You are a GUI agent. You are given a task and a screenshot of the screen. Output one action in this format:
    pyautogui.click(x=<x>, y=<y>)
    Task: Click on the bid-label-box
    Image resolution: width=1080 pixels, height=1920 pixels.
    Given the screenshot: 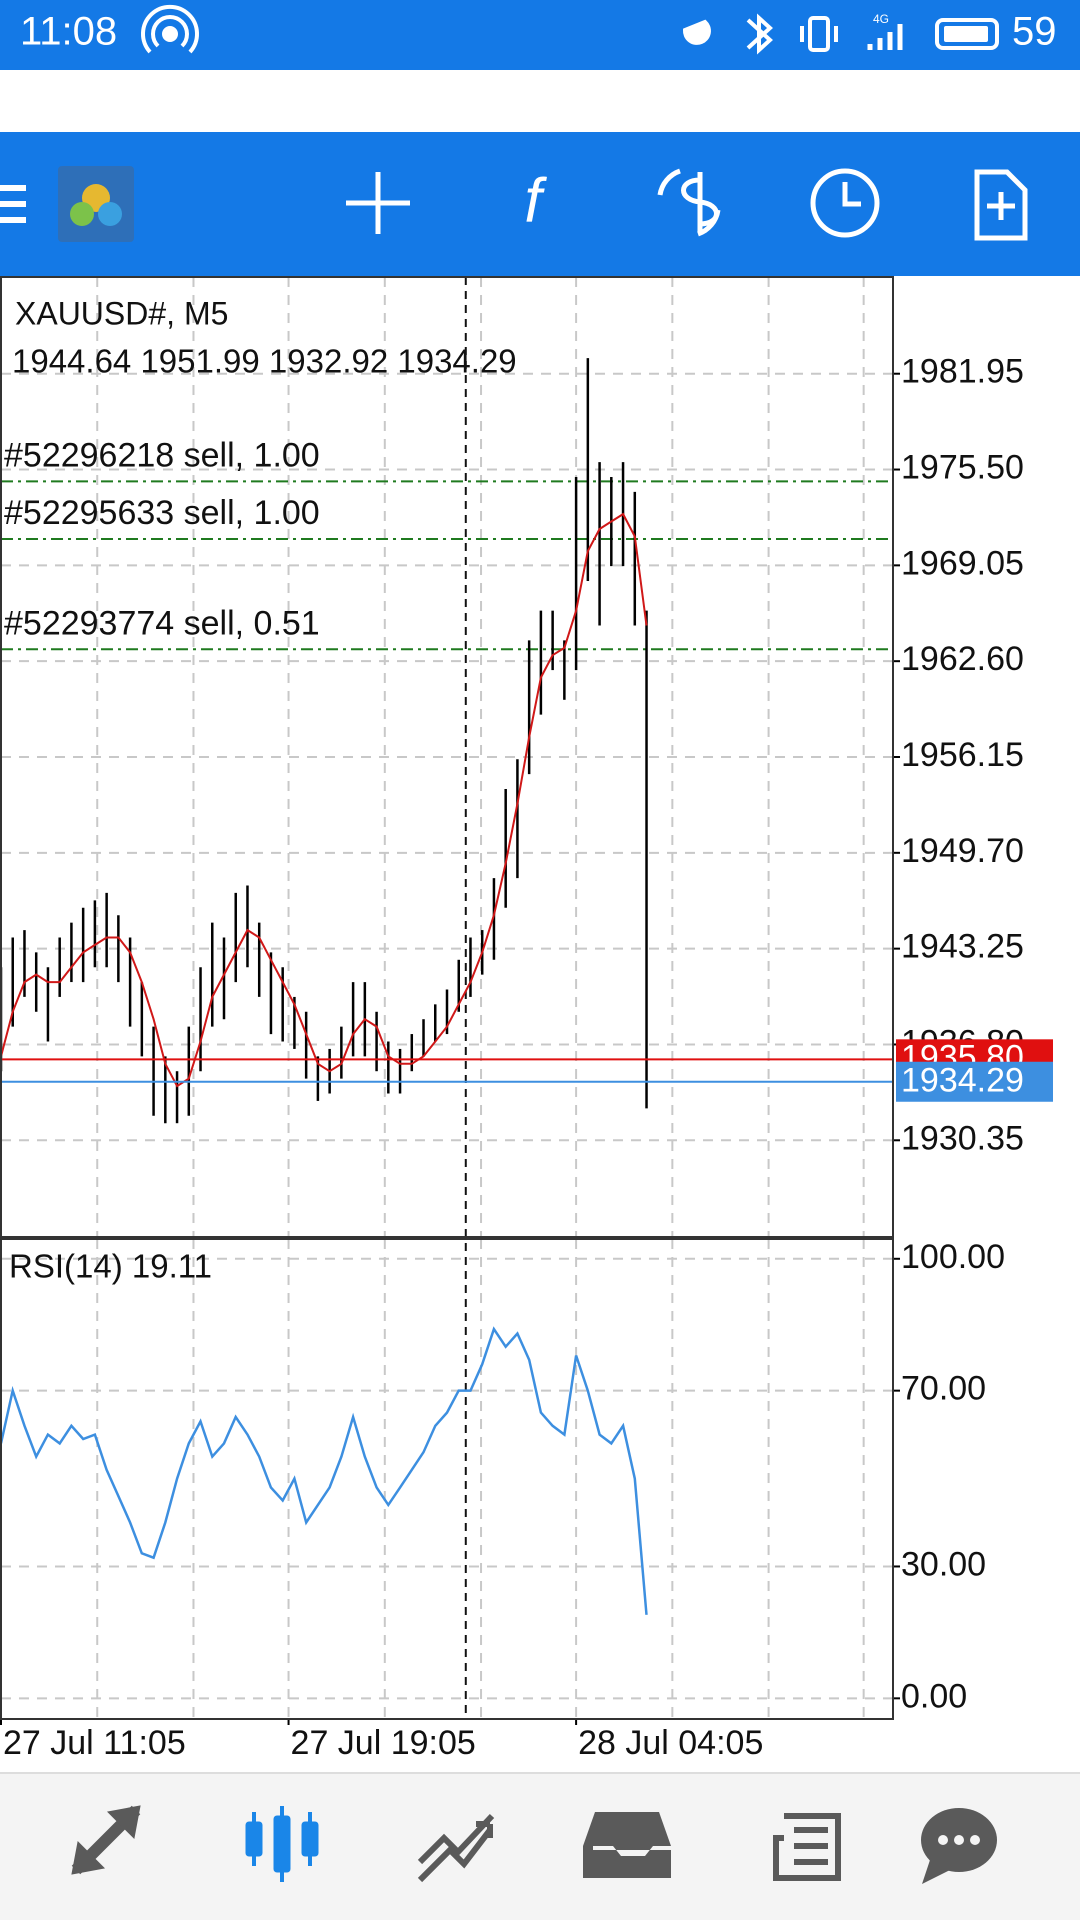 What is the action you would take?
    pyautogui.click(x=974, y=1081)
    